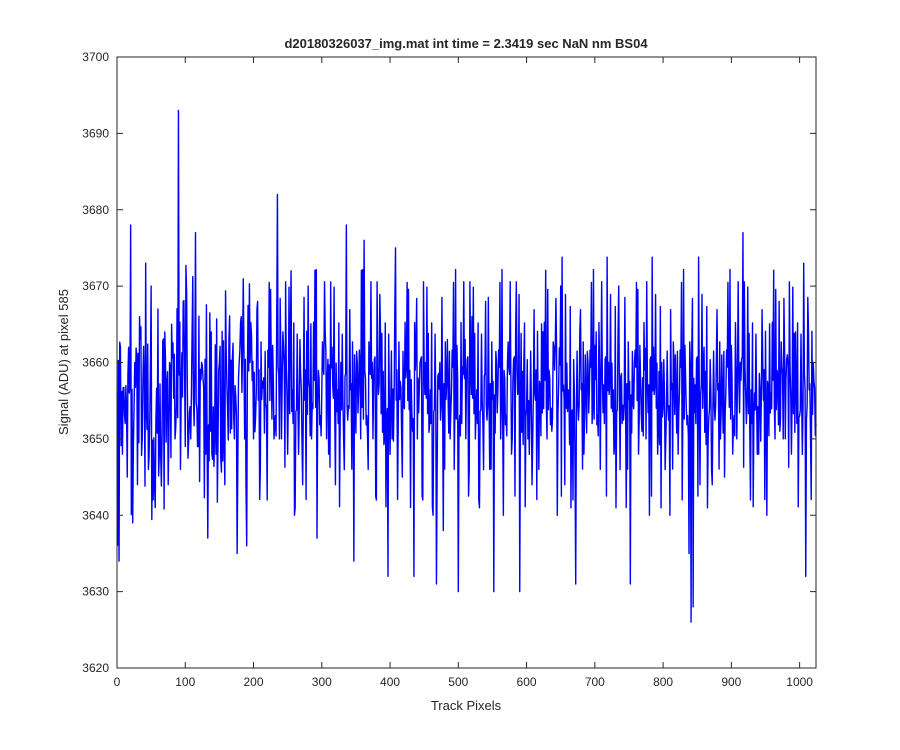 This screenshot has width=900, height=750. Describe the element at coordinates (95, 668) in the screenshot. I see `y-tick-label: 3620` at that location.